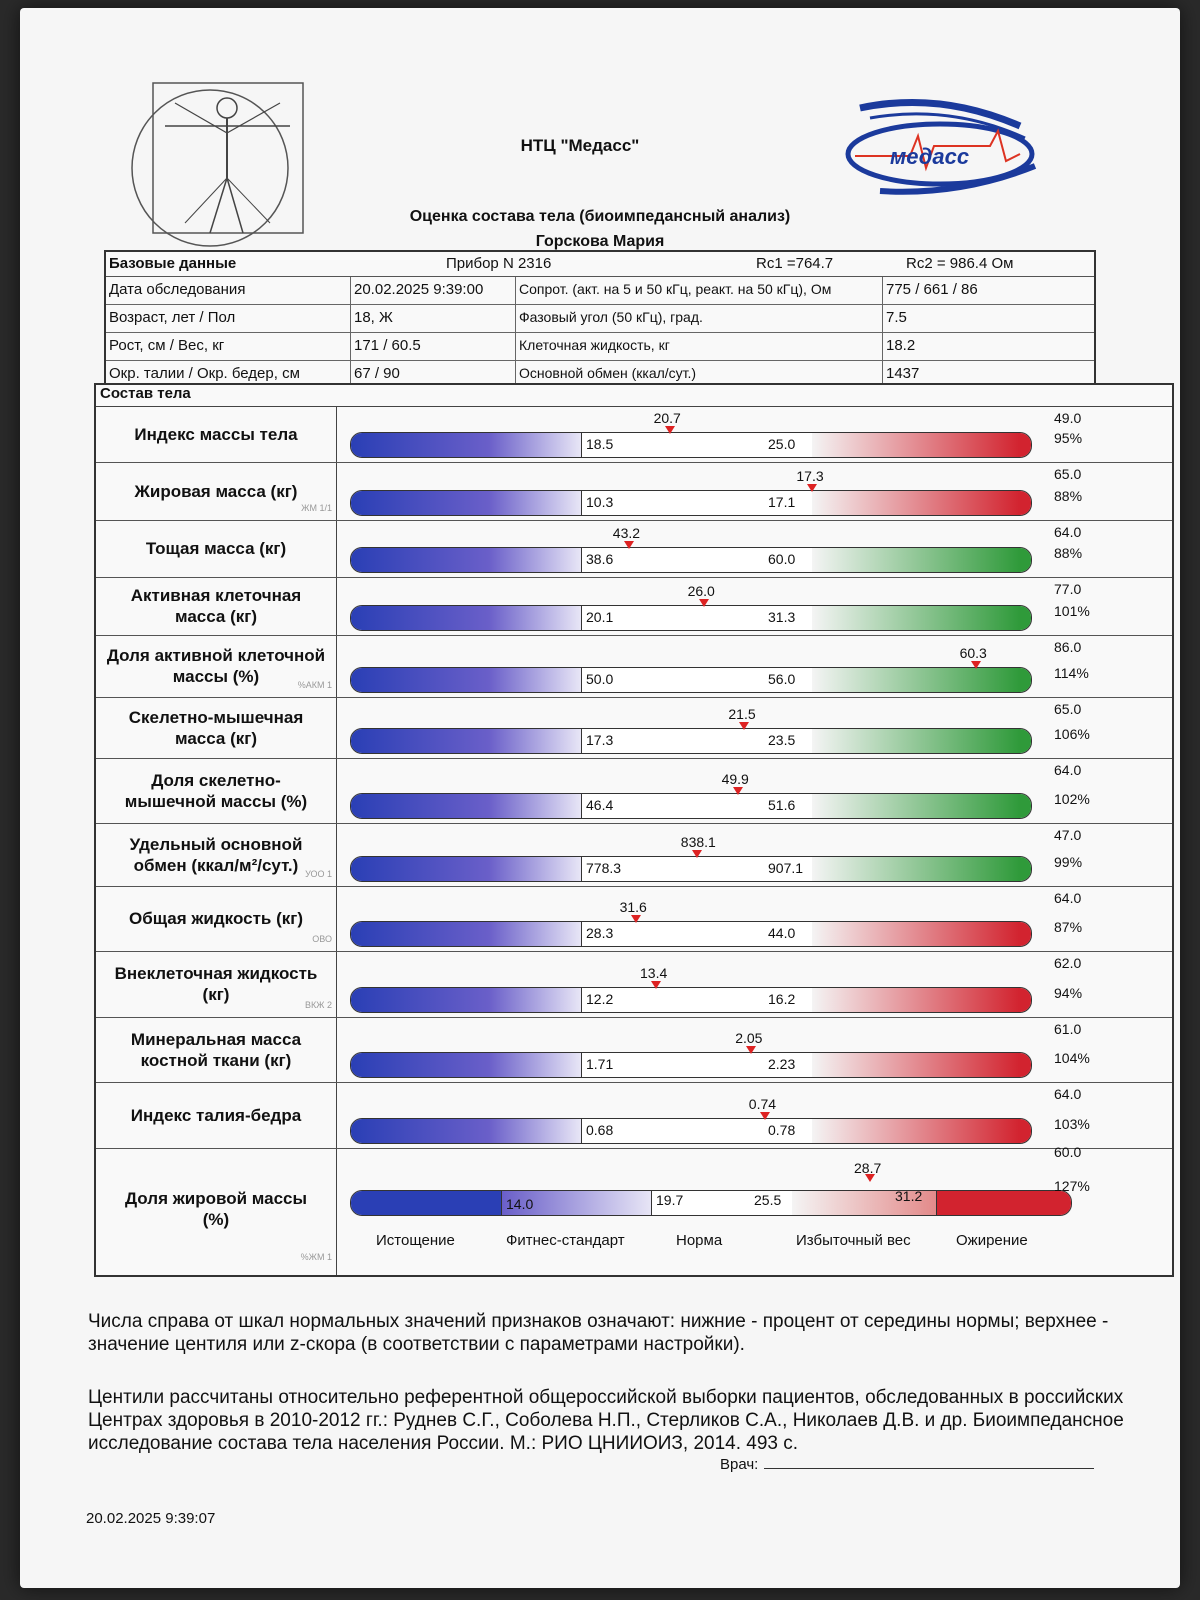 Image resolution: width=1200 pixels, height=1600 pixels. I want to click on range-low-value: 10.3, so click(600, 502).